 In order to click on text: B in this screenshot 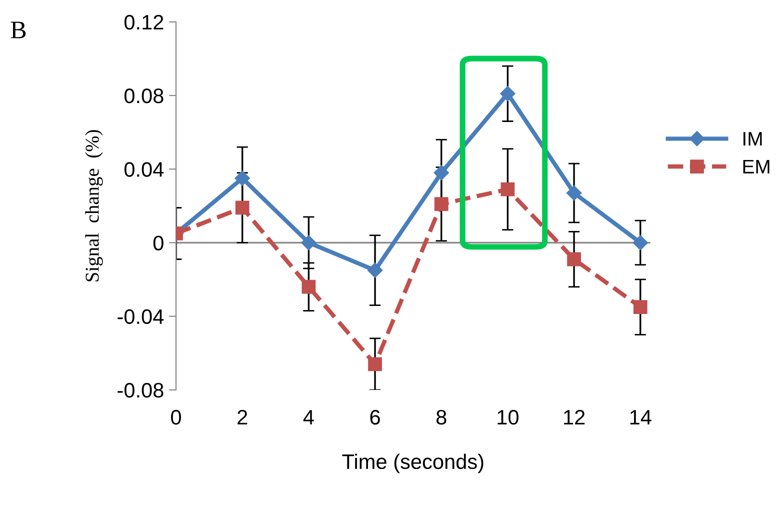, I will do `click(18, 30)`.